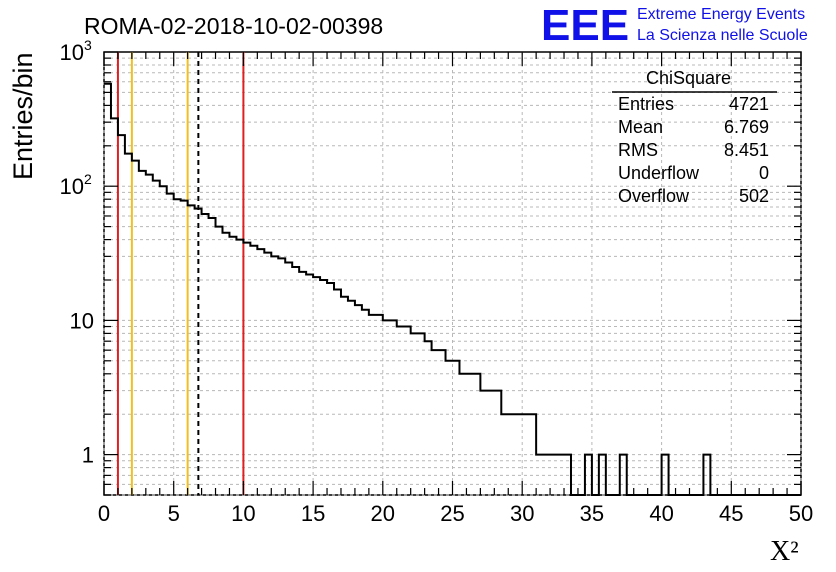 Image resolution: width=836 pixels, height=572 pixels. Describe the element at coordinates (313, 513) in the screenshot. I see `x-tick-label: 15` at that location.